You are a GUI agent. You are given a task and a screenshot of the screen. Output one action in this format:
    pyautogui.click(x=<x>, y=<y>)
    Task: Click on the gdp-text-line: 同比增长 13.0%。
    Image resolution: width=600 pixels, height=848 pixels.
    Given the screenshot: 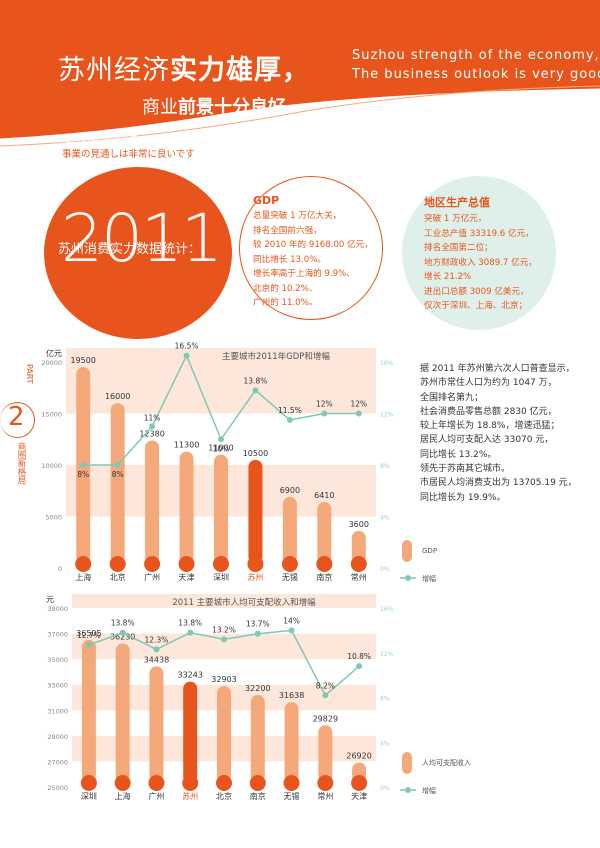 What is the action you would take?
    pyautogui.click(x=290, y=259)
    